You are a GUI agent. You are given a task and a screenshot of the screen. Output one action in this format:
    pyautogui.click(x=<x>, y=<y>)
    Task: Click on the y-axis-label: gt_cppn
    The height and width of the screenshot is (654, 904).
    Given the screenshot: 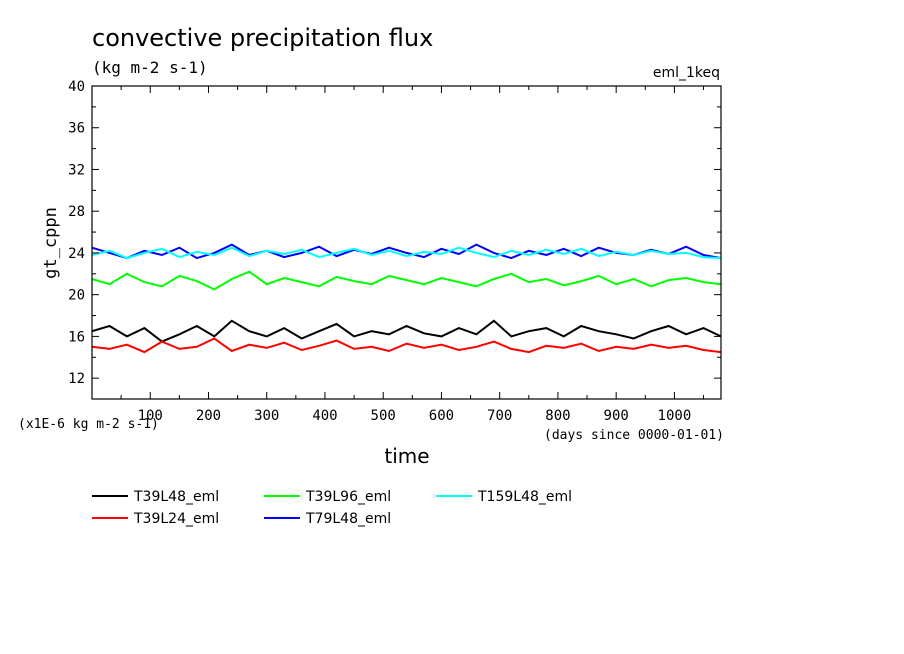 What is the action you would take?
    pyautogui.click(x=51, y=243)
    